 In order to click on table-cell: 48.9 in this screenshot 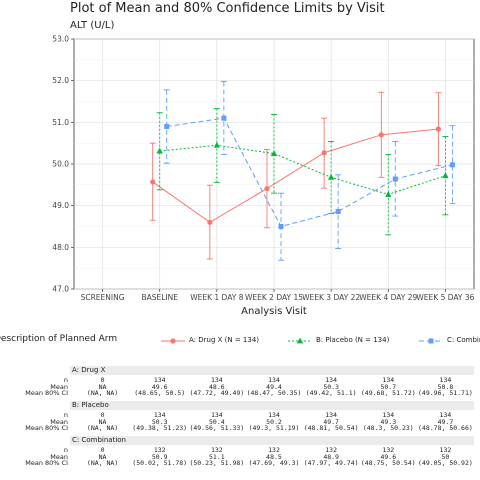, I will do `click(331, 456)`.